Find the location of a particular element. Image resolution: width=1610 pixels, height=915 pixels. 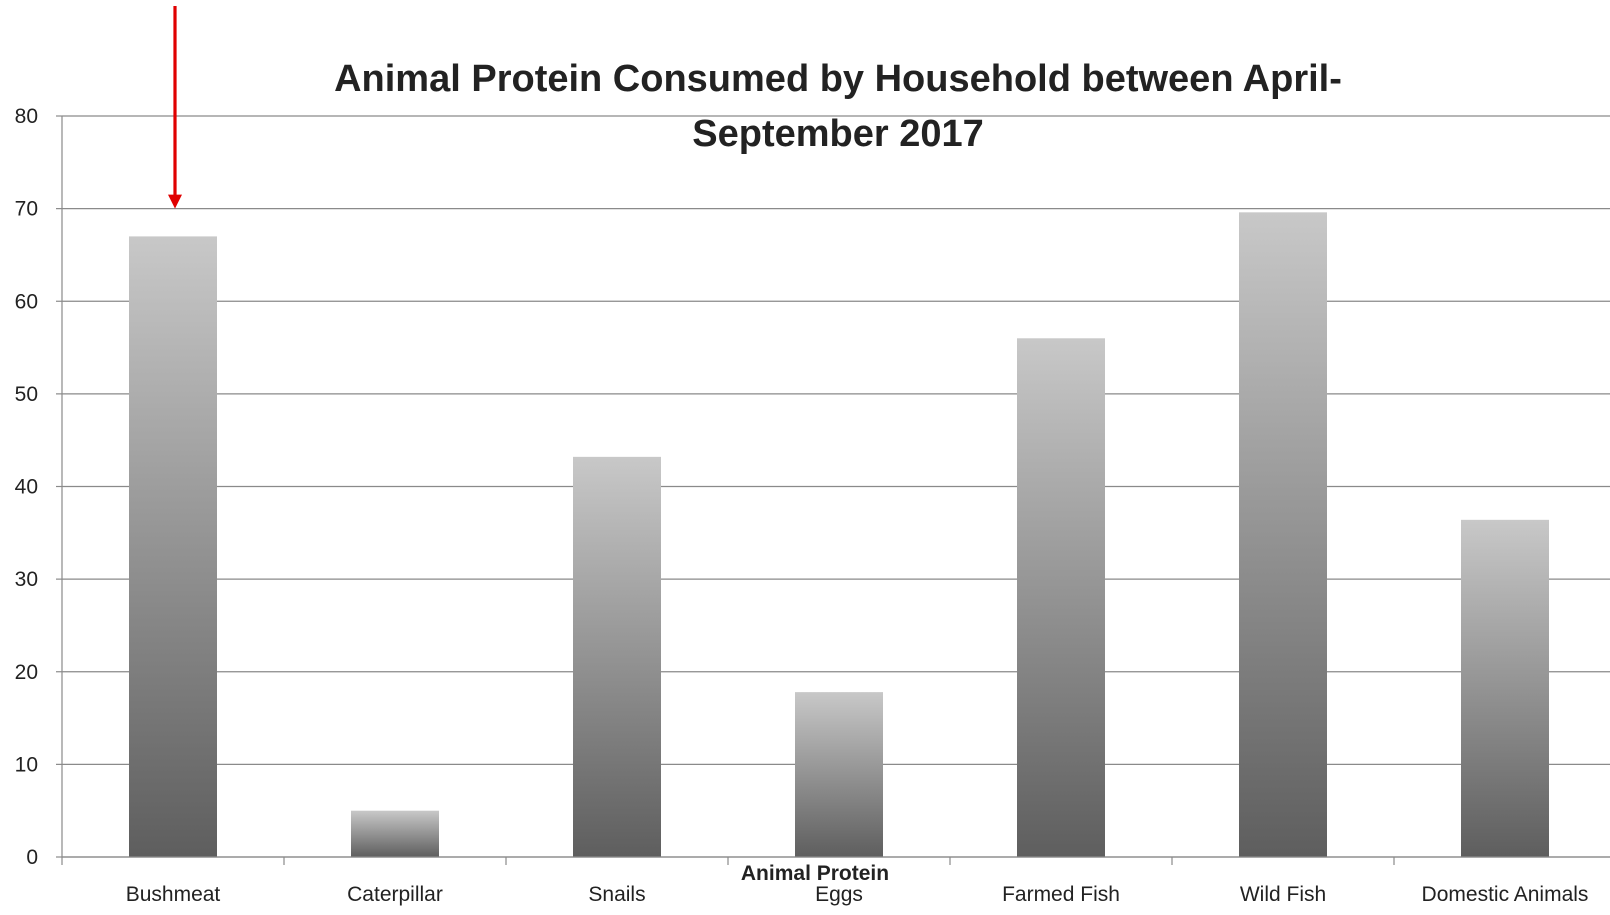

y-tick-labels: 0 10 20 30 40 50 60 70 80 is located at coordinates (26, 487).